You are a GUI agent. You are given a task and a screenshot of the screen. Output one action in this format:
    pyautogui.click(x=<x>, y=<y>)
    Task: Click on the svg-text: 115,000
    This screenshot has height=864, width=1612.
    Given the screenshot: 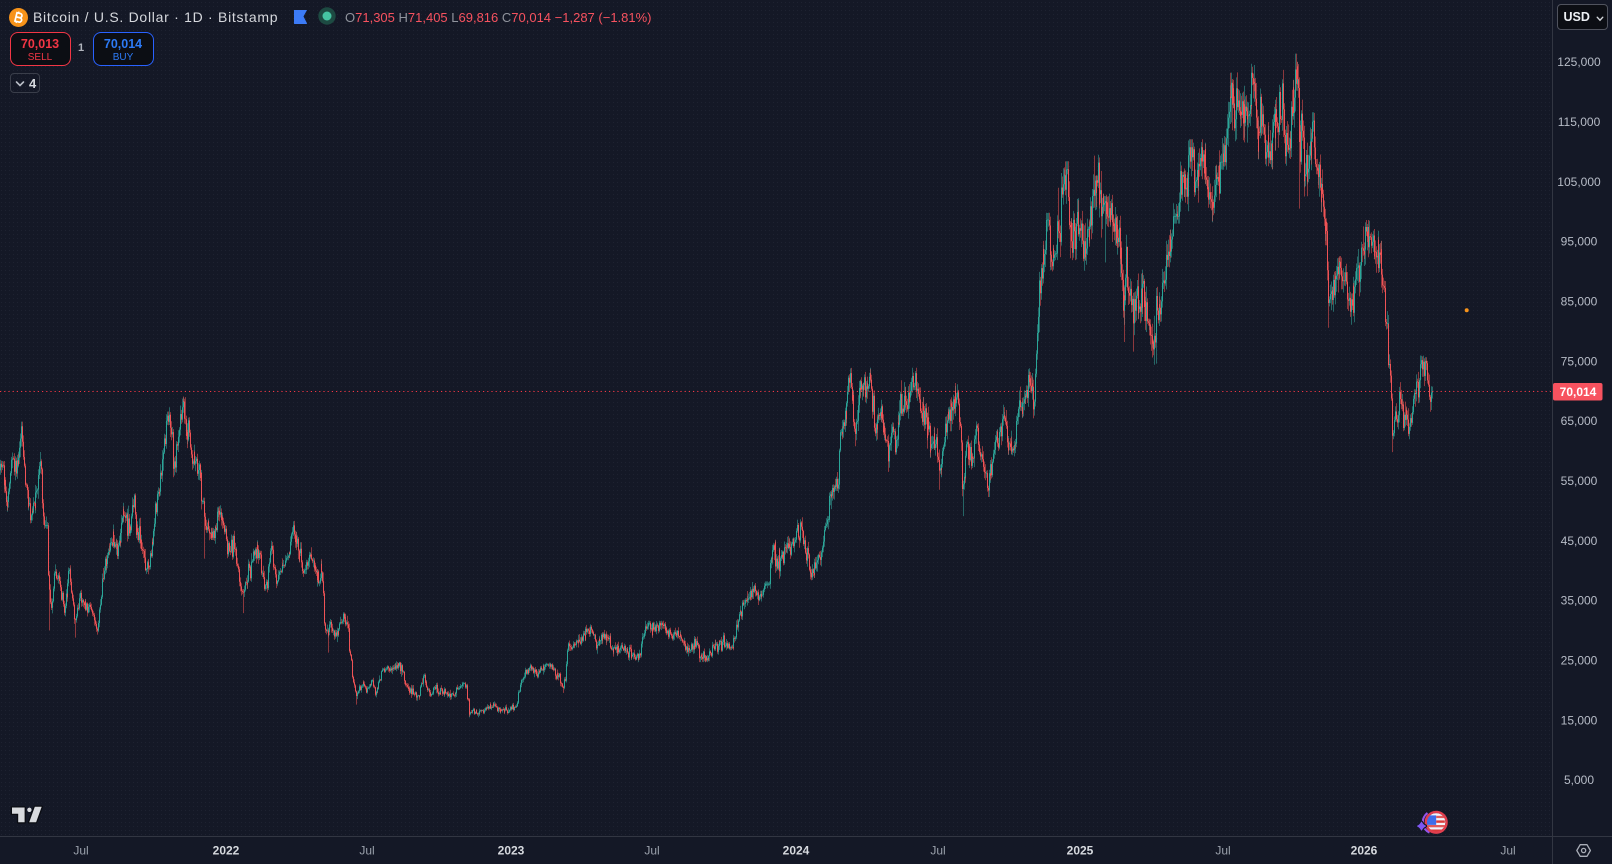 What is the action you would take?
    pyautogui.click(x=1579, y=122)
    